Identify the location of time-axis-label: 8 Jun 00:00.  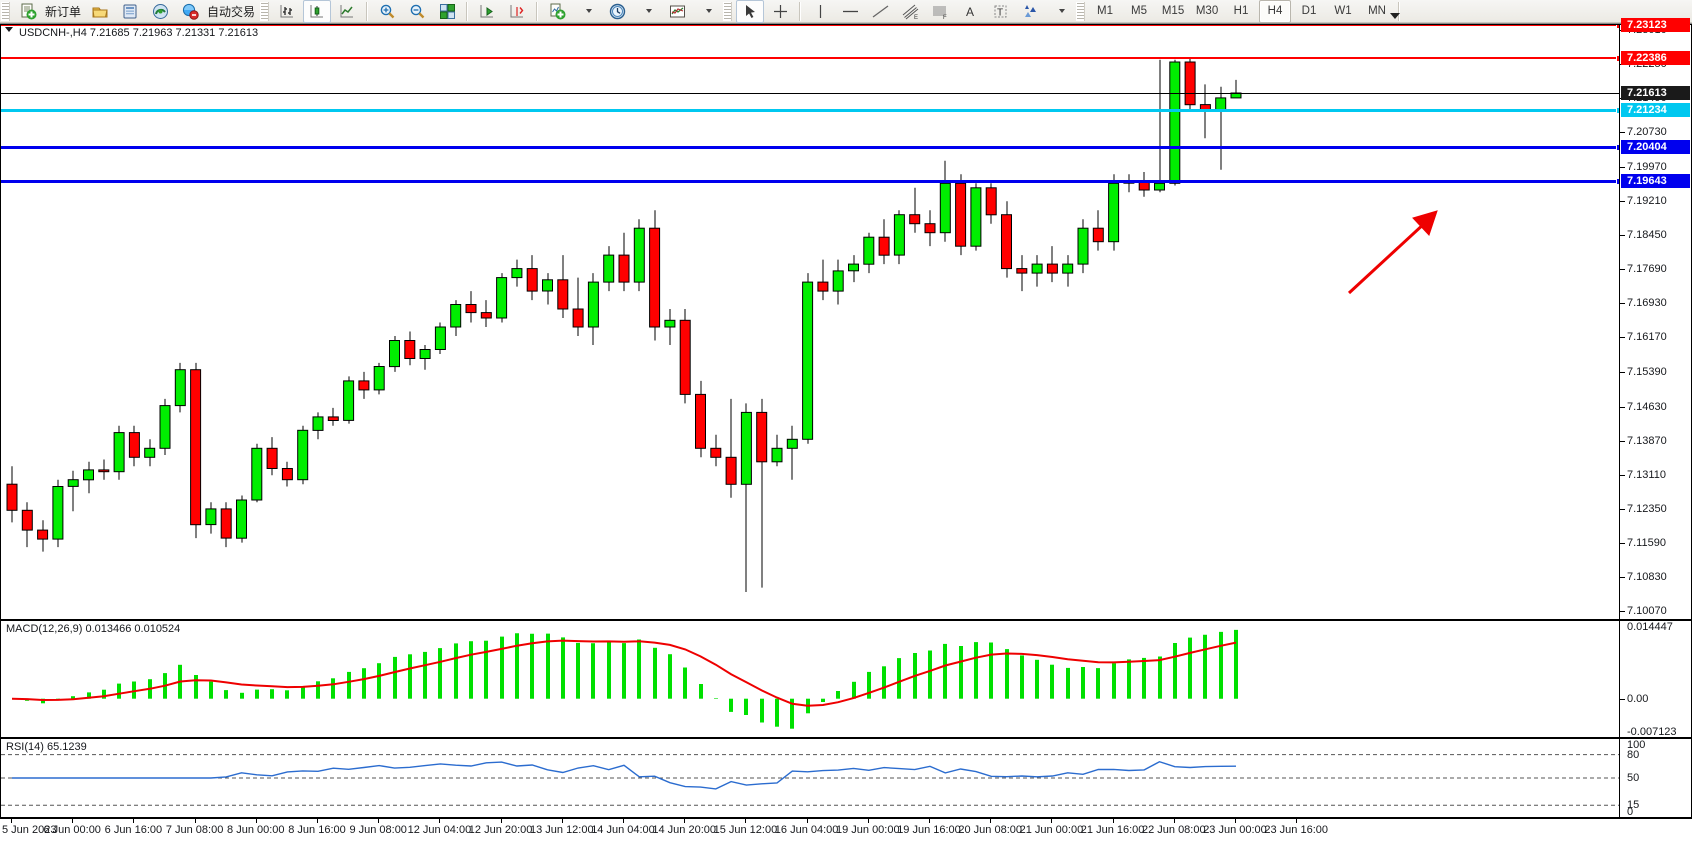
(256, 830).